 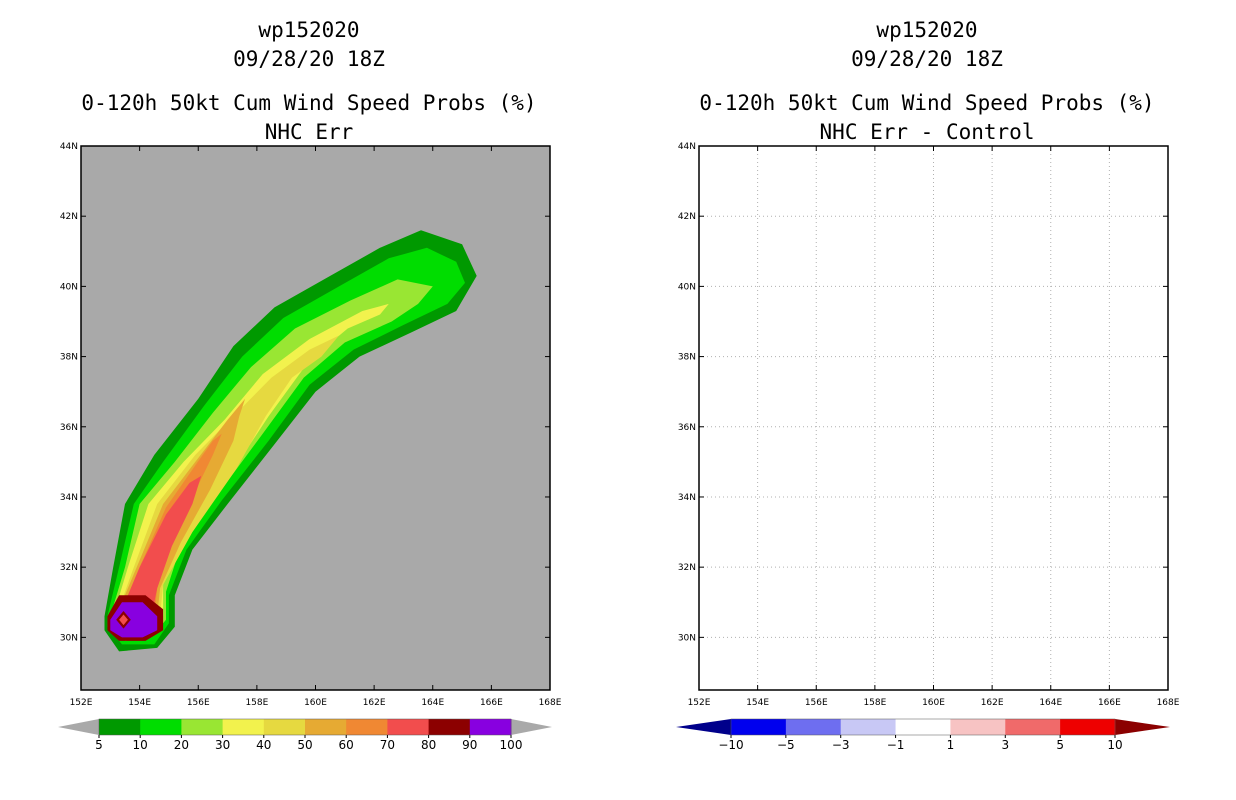 I want to click on colorbar-label: −5, so click(x=786, y=745).